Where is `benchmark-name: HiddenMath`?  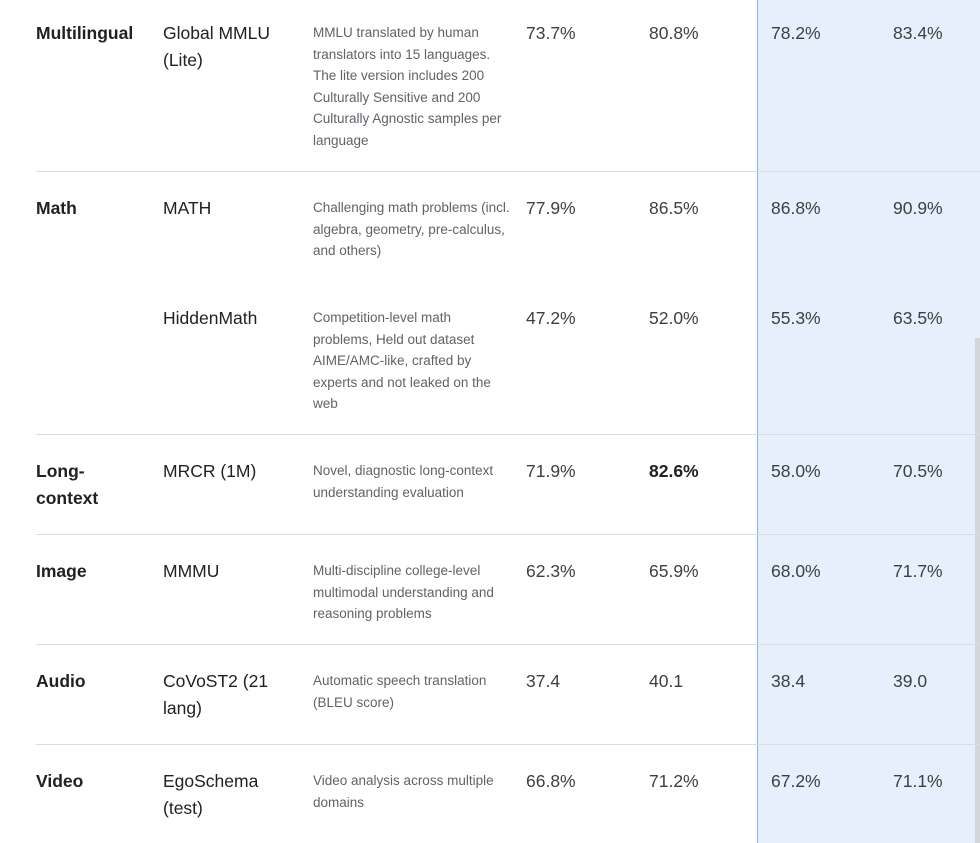 benchmark-name: HiddenMath is located at coordinates (210, 318).